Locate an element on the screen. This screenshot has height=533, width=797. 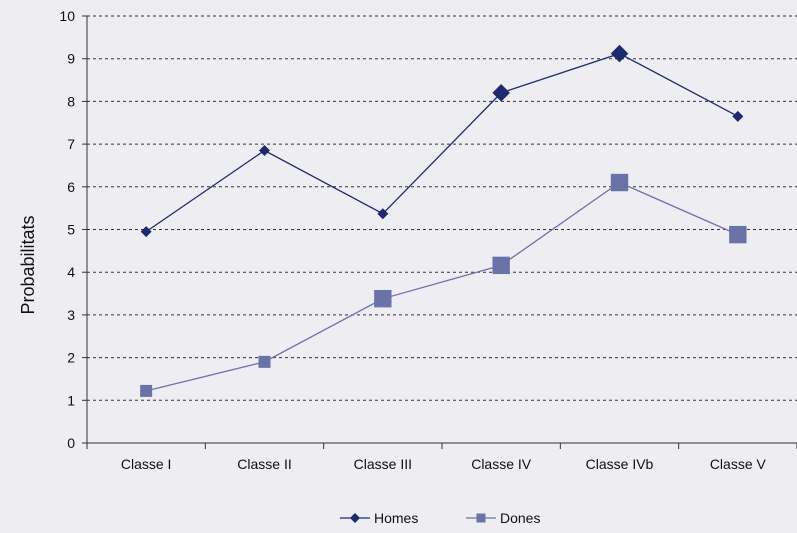
y-tick-label: 5 is located at coordinates (71, 230).